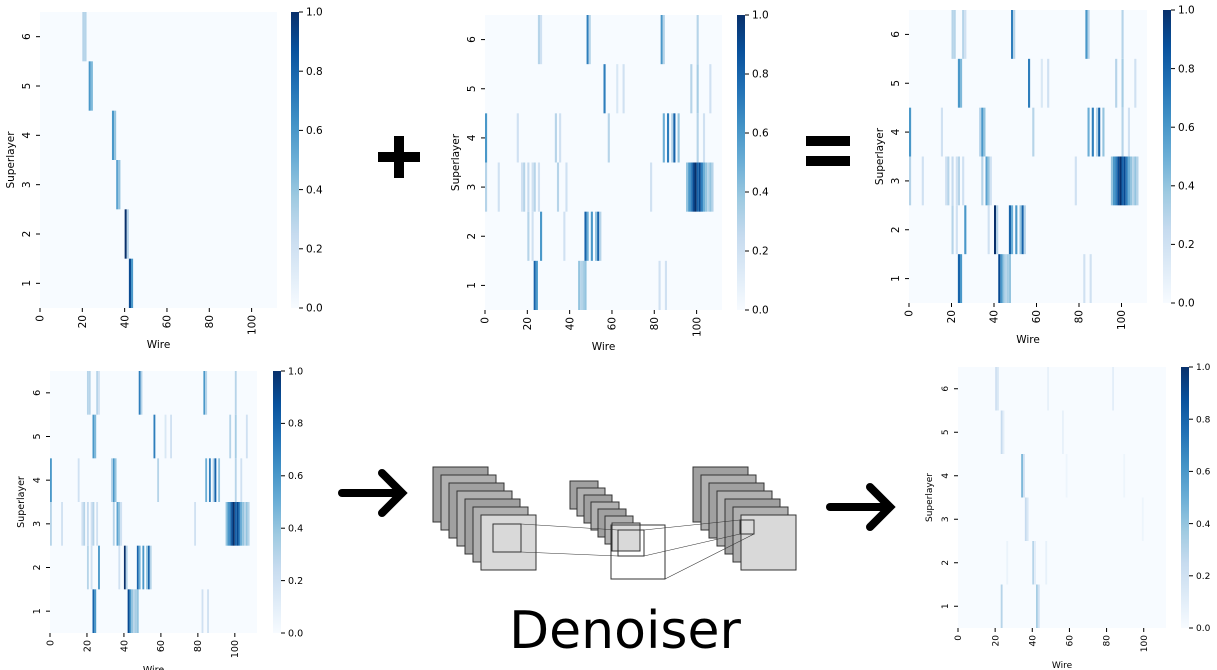 The height and width of the screenshot is (670, 1217). What do you see at coordinates (1037, 316) in the screenshot?
I see `x-tick-label: 60` at bounding box center [1037, 316].